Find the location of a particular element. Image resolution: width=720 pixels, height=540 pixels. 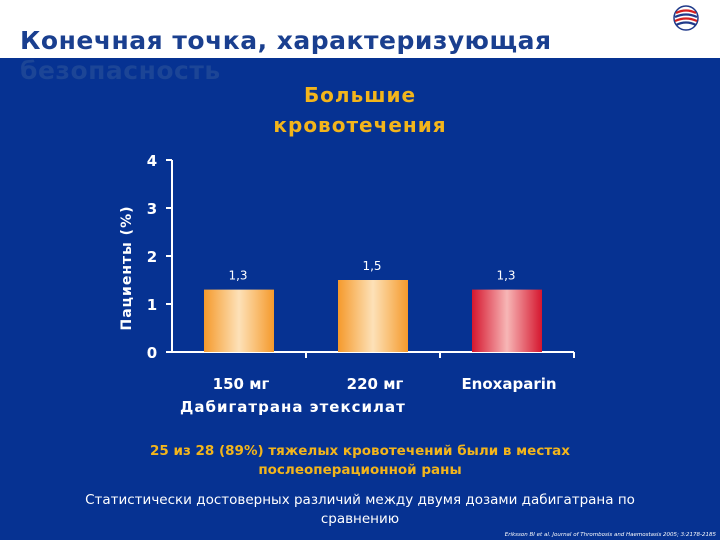

y-tick-label: 1 is located at coordinates (152, 305).